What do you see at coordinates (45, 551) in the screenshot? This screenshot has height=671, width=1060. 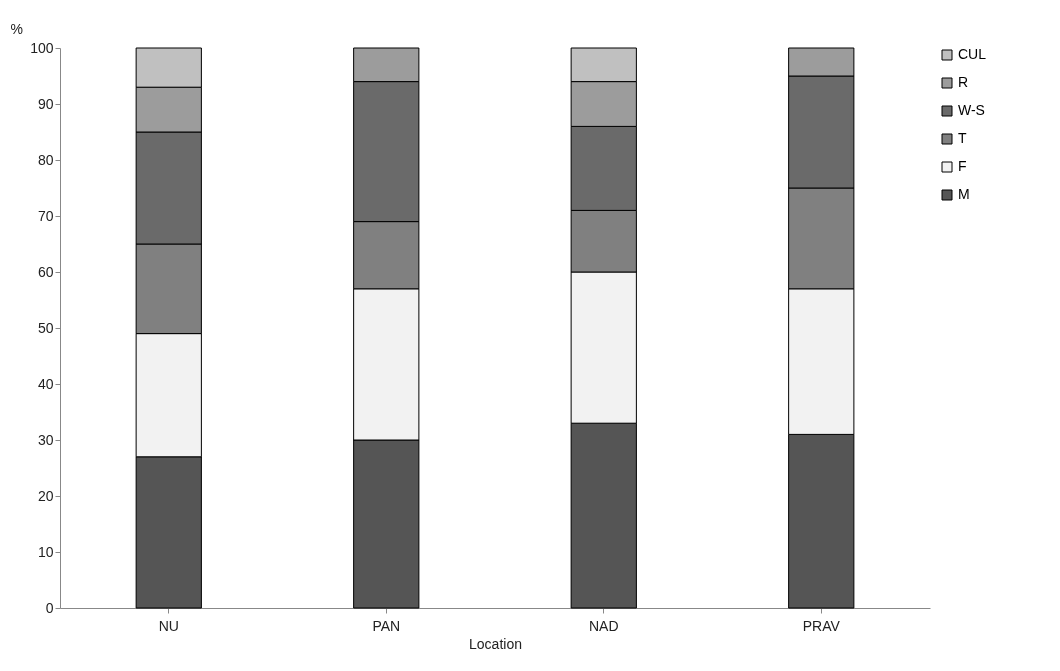 I see `y-tick-label: 10` at bounding box center [45, 551].